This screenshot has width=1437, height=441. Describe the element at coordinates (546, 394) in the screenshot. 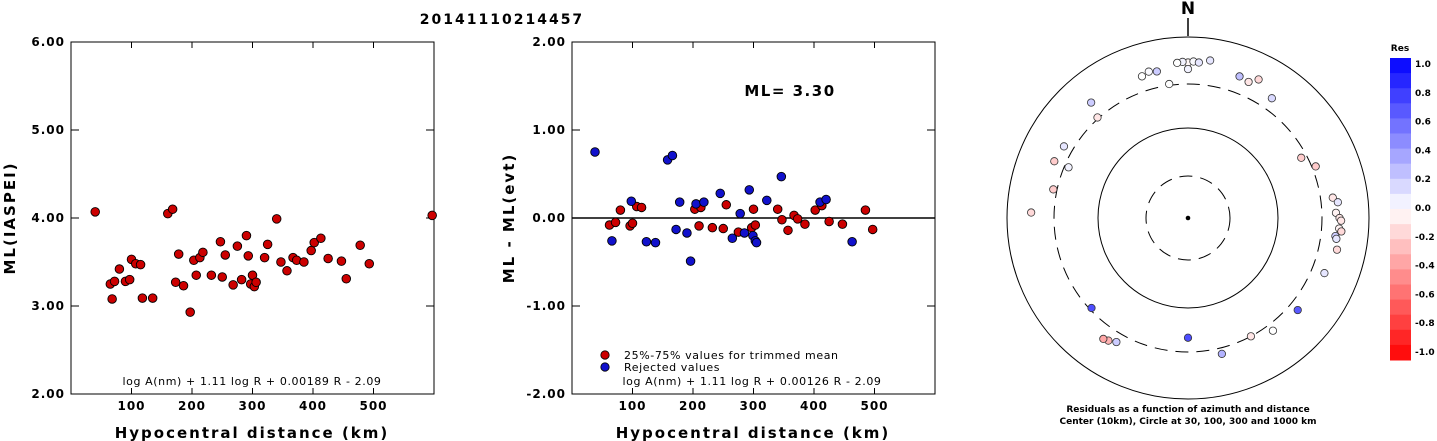

I see `y-tick-label: -2.00` at that location.